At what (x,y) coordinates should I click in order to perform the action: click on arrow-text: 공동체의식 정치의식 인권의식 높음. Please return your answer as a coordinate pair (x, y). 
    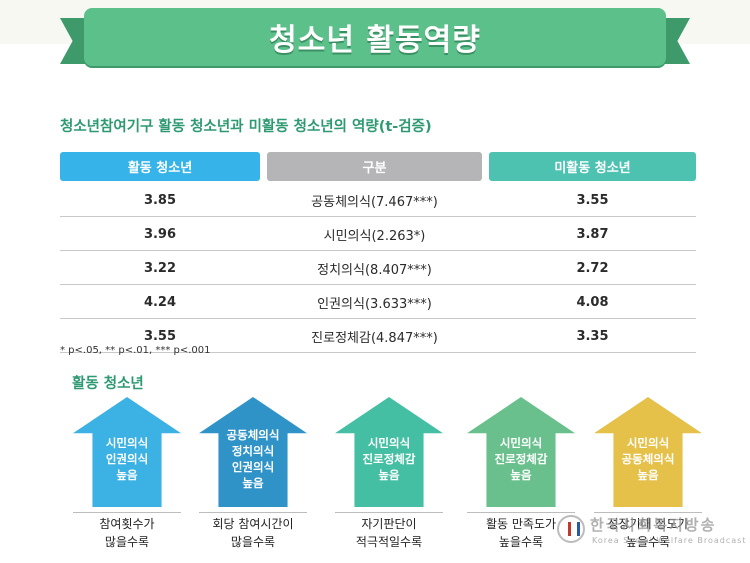
    Looking at the image, I should click on (253, 459).